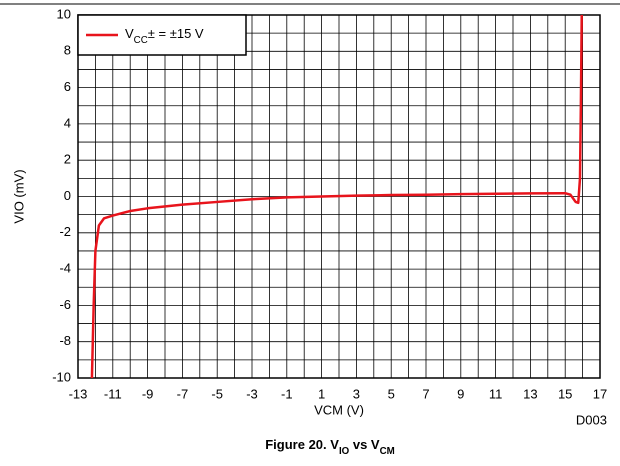 The height and width of the screenshot is (466, 620). What do you see at coordinates (600, 393) in the screenshot?
I see `x-tick-label: 17` at bounding box center [600, 393].